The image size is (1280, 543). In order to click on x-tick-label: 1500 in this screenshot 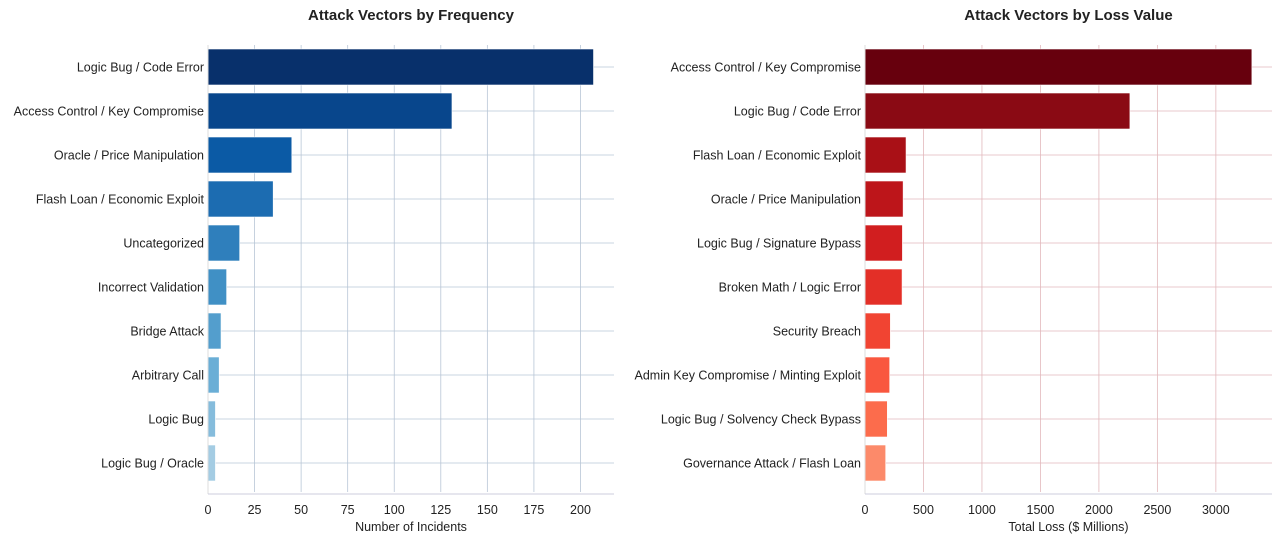, I will do `click(1041, 510)`.